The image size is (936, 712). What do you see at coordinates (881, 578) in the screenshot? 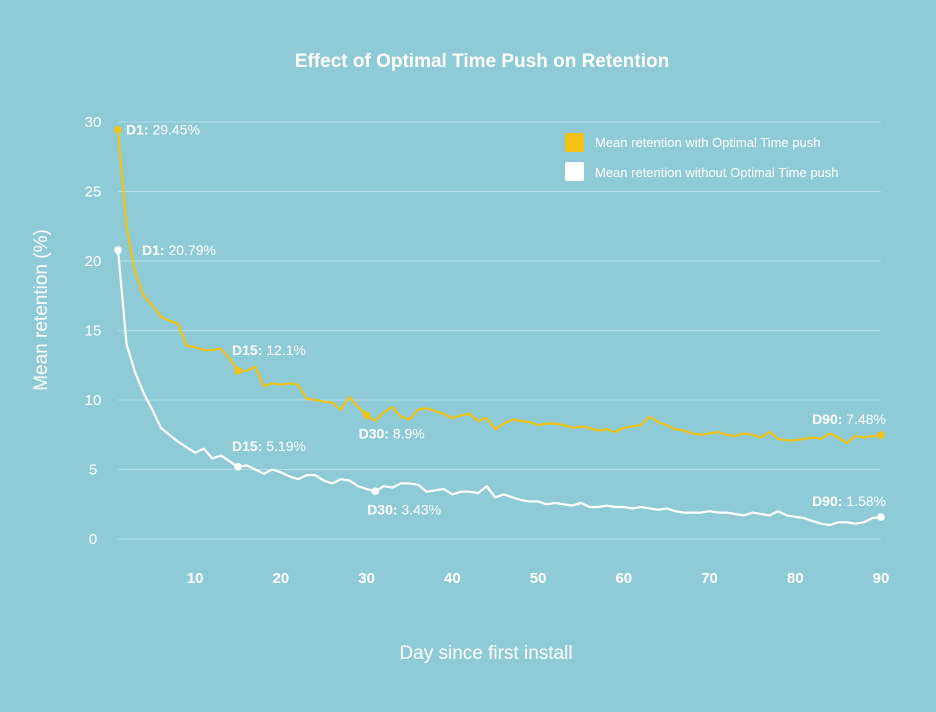
I see `x-tick-label-90: 90` at bounding box center [881, 578].